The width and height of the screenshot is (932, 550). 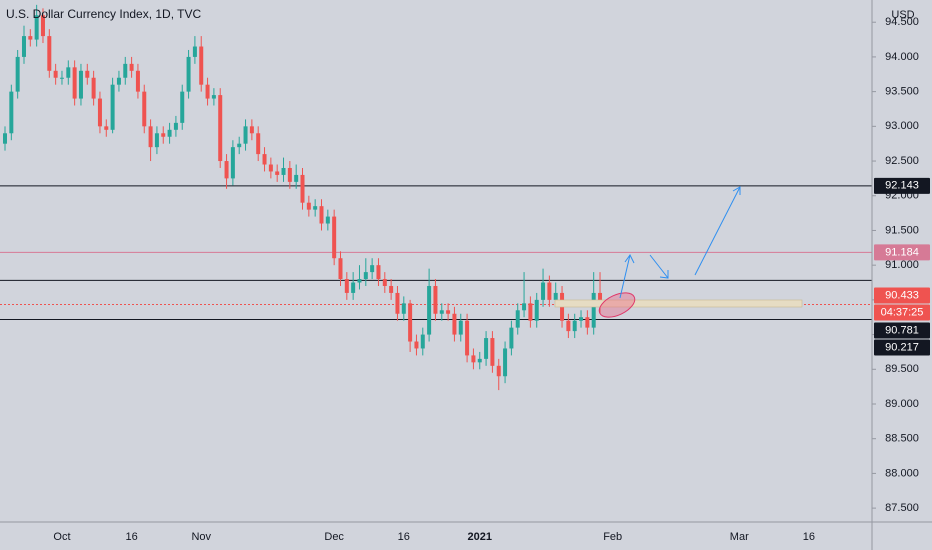 I want to click on level-label: 91.184, so click(x=902, y=252).